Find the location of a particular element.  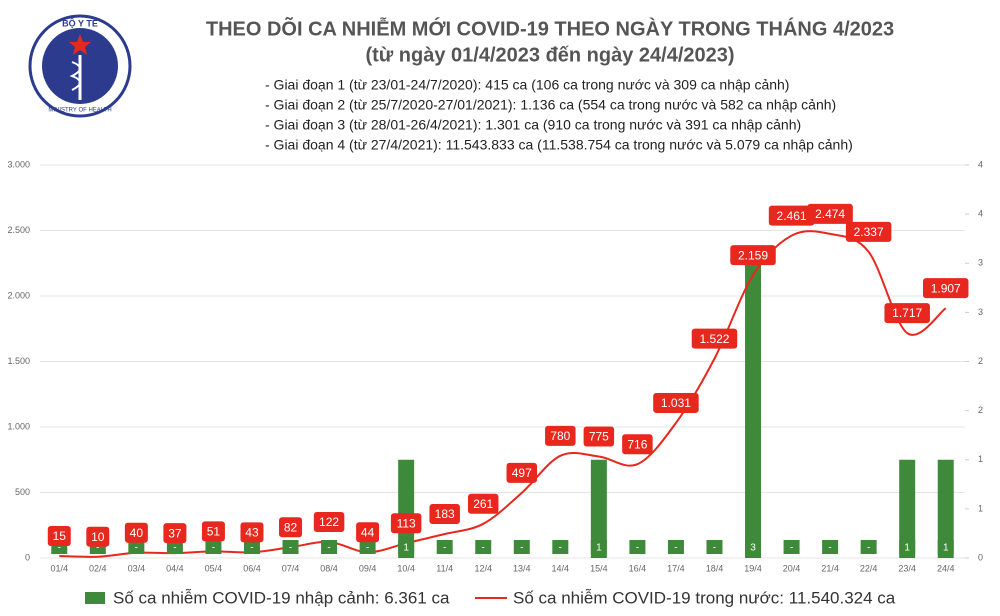

x-tick-label: 05/4 is located at coordinates (214, 568).